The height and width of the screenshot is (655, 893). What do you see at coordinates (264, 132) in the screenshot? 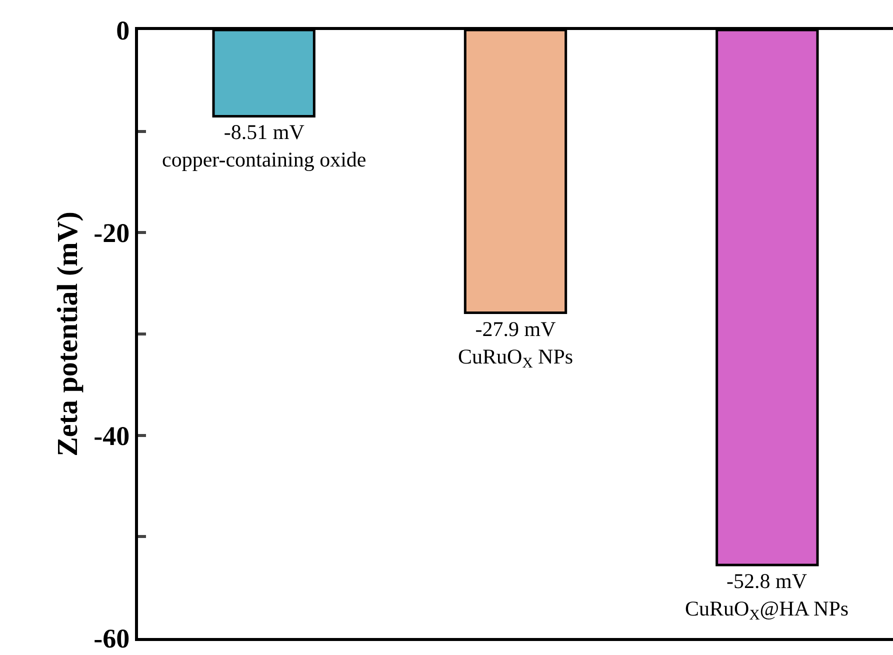
I see `data-label: -8.51 mV` at bounding box center [264, 132].